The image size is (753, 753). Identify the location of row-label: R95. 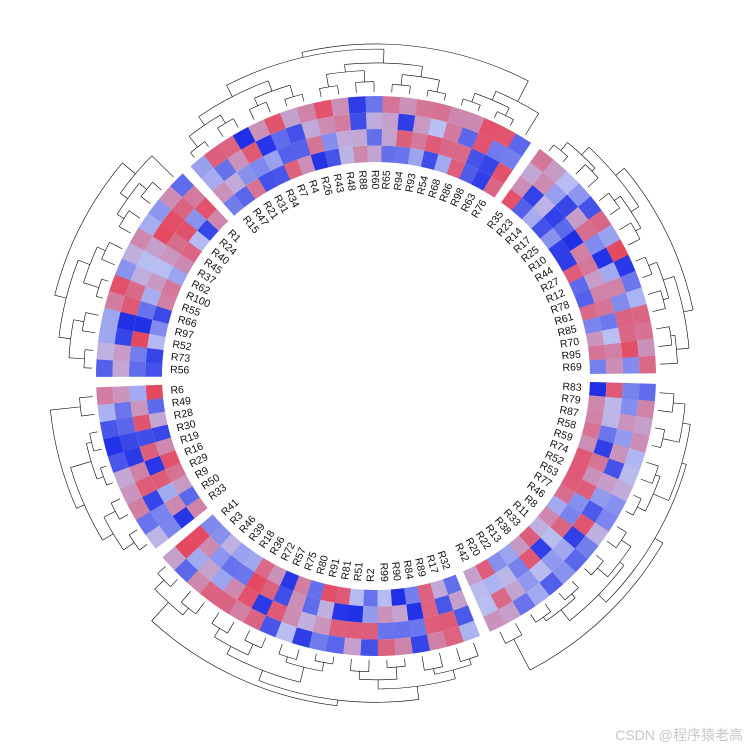
(571, 355).